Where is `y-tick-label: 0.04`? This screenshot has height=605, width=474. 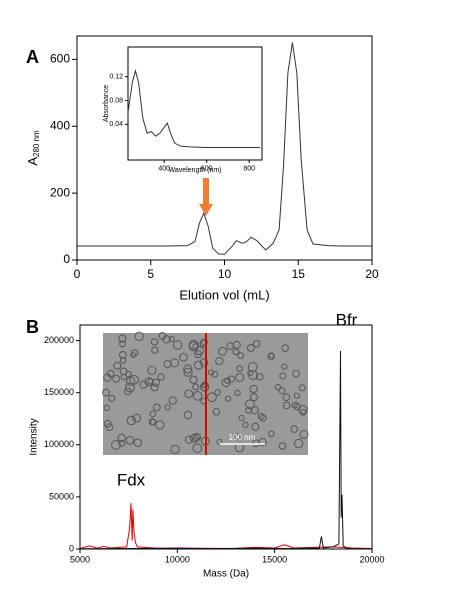
y-tick-label: 0.04 is located at coordinates (116, 124).